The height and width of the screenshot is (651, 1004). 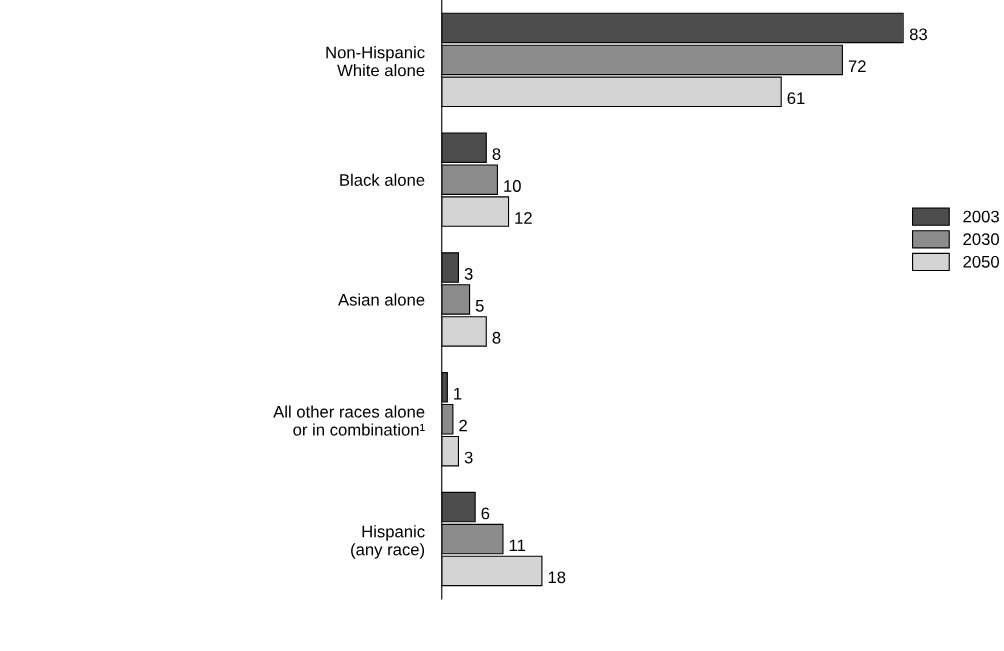 I want to click on y-tick-label: All other races alone or in combination¹, so click(x=349, y=420).